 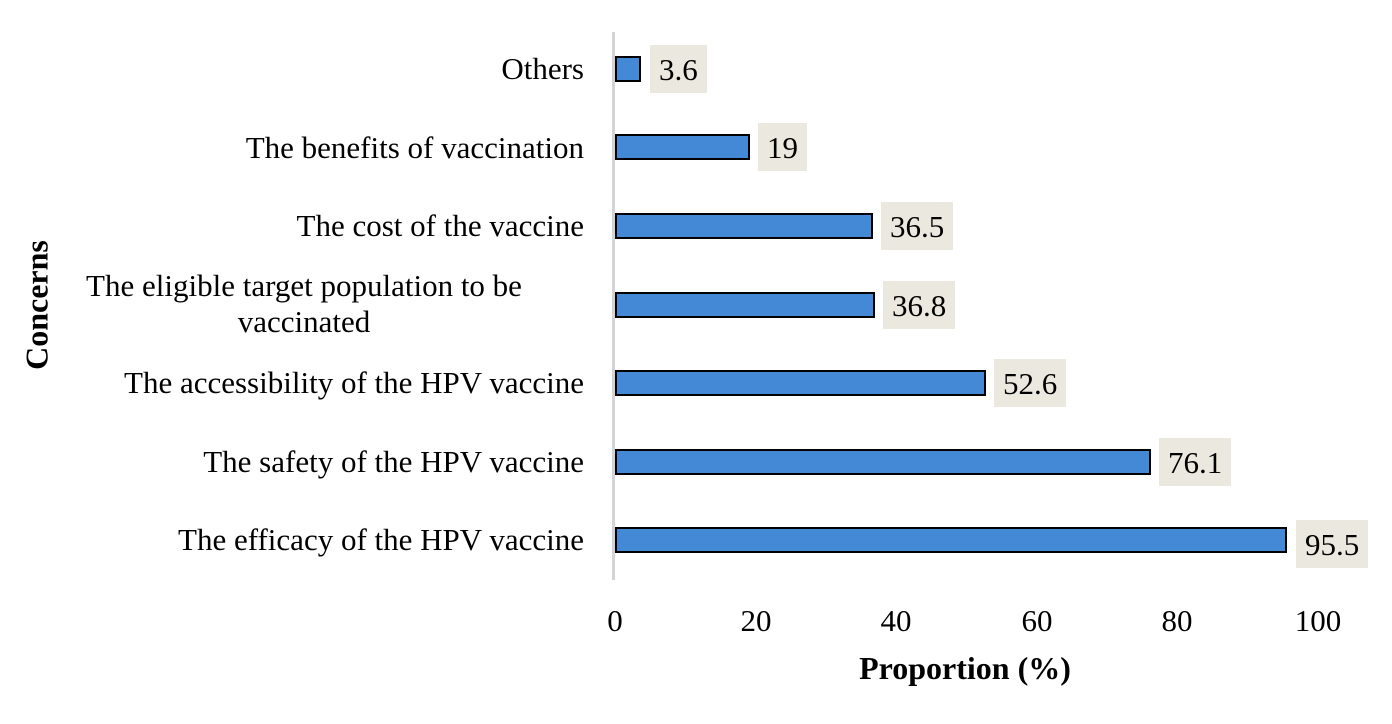 What do you see at coordinates (800, 383) in the screenshot?
I see `bar-accessibility` at bounding box center [800, 383].